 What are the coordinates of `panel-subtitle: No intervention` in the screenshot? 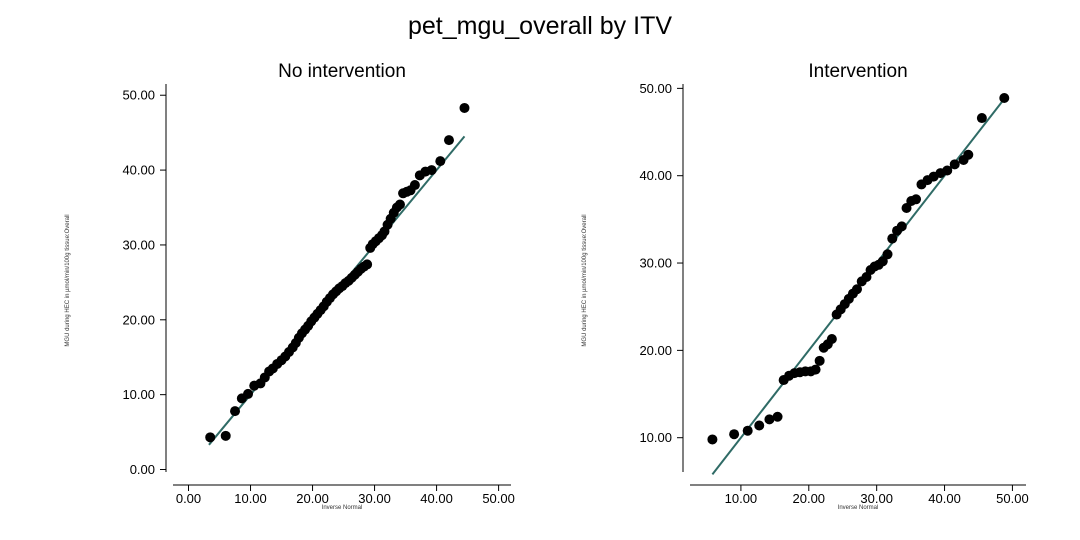 It's located at (342, 71).